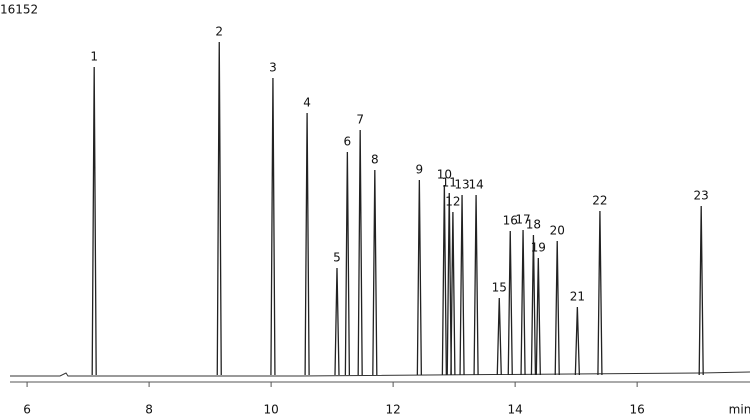  Describe the element at coordinates (599, 200) in the screenshot. I see `peak-label: 22` at that location.